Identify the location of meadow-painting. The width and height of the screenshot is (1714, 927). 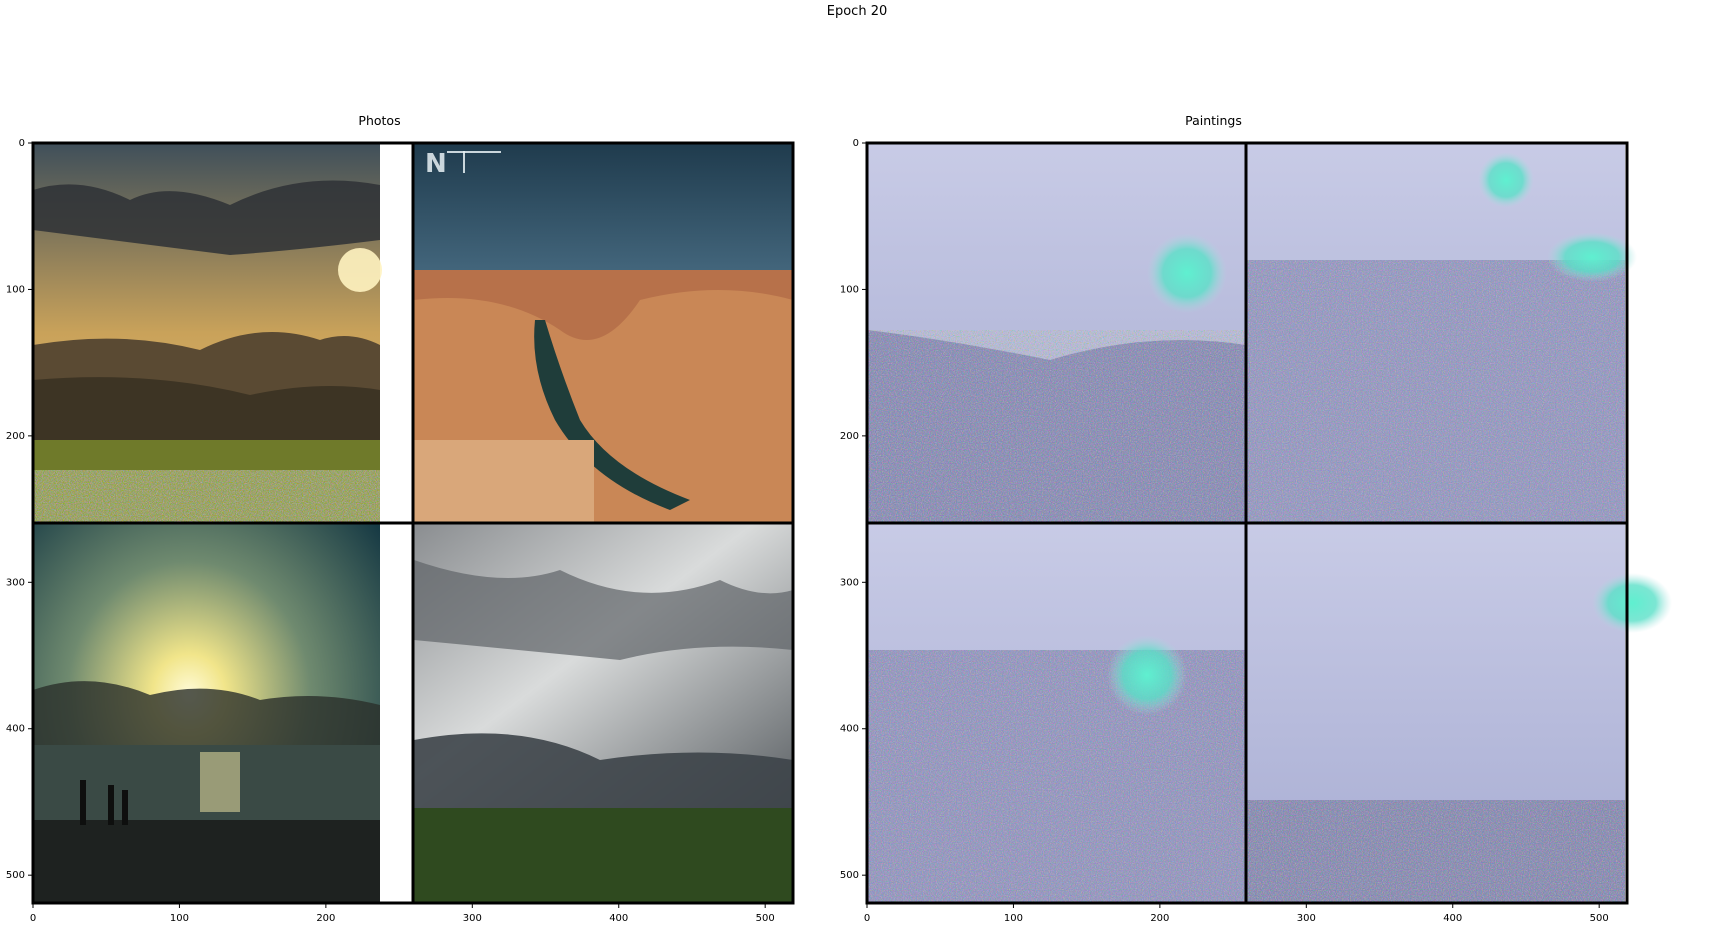
(1056, 333).